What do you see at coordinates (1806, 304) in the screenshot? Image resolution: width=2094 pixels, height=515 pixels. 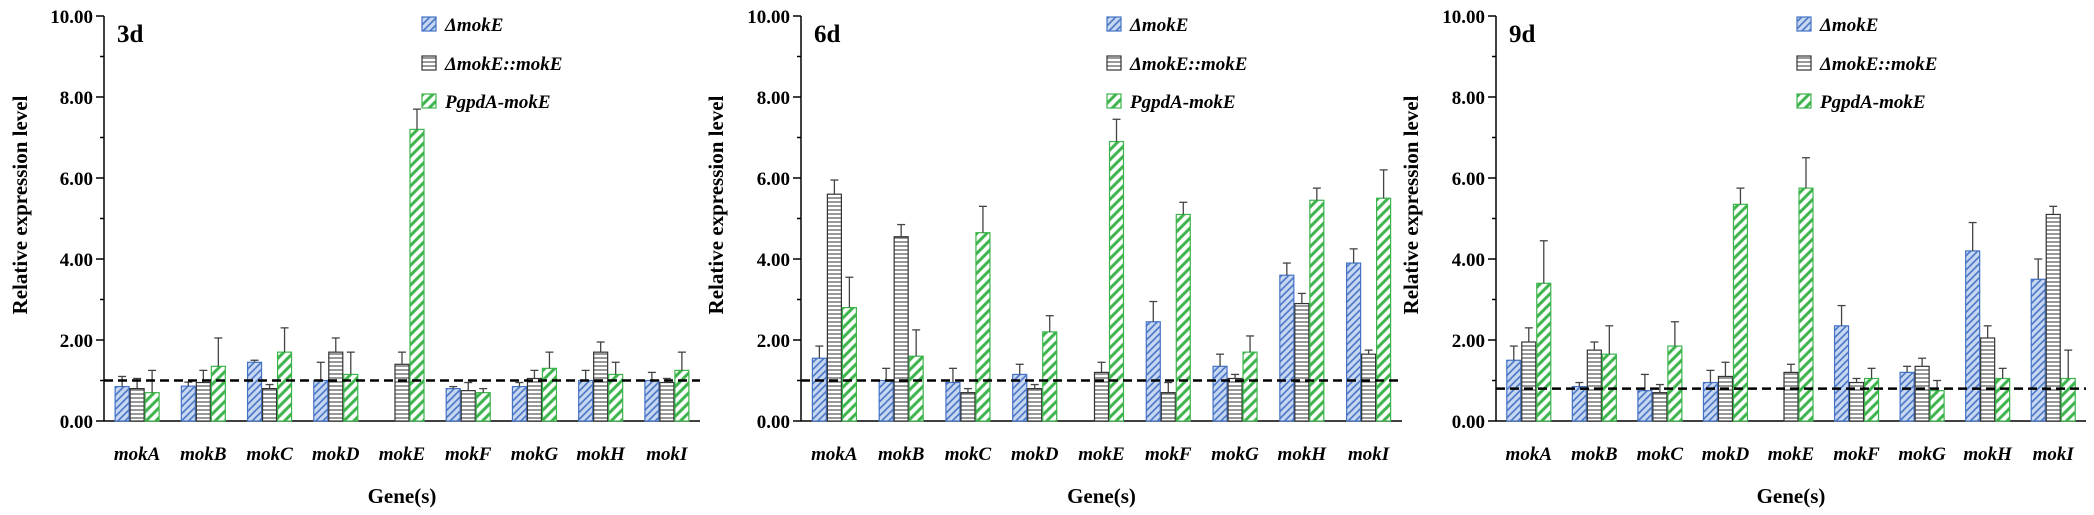 I see `bar-series3-mokE` at bounding box center [1806, 304].